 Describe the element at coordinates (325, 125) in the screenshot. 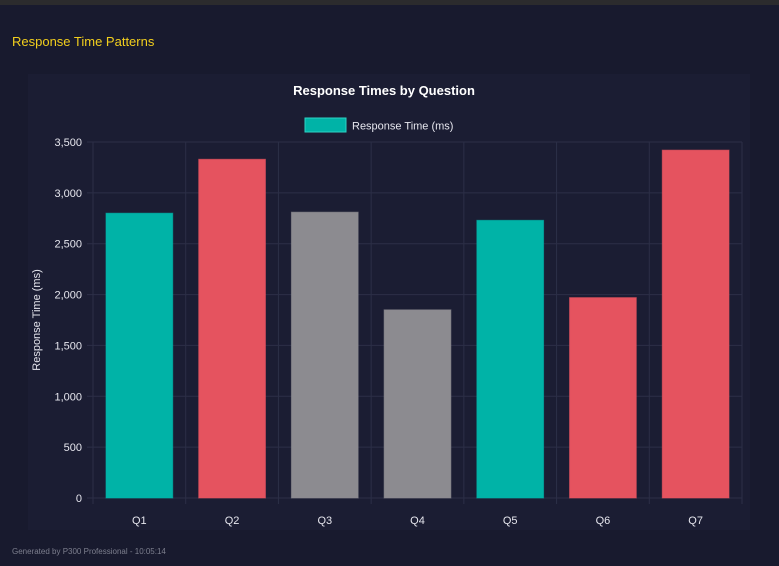

I see `legend-swatch` at that location.